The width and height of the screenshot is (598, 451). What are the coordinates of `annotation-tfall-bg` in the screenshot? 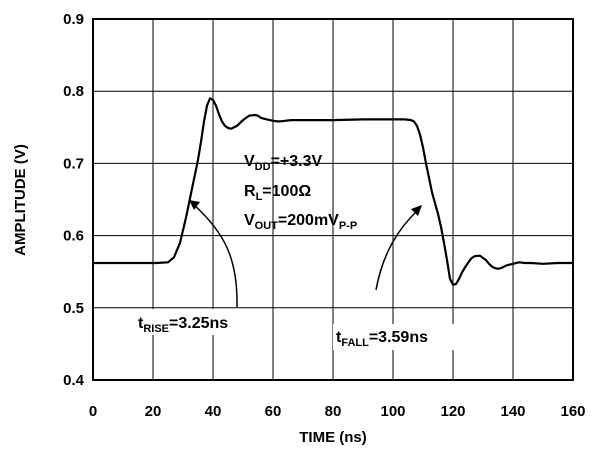 It's located at (398, 337).